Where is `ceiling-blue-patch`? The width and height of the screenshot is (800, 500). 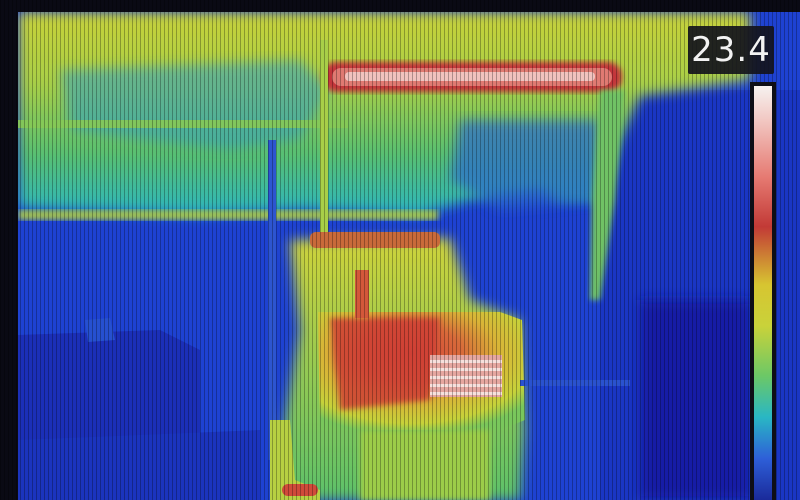 ceiling-blue-patch is located at coordinates (525, 165).